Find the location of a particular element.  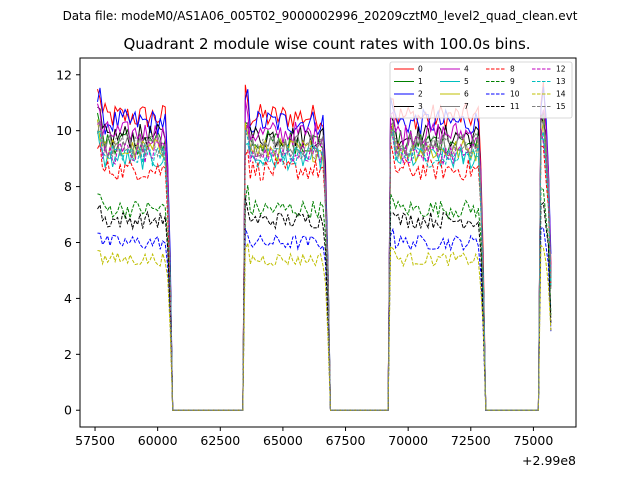

legend-label: 9 is located at coordinates (512, 81).